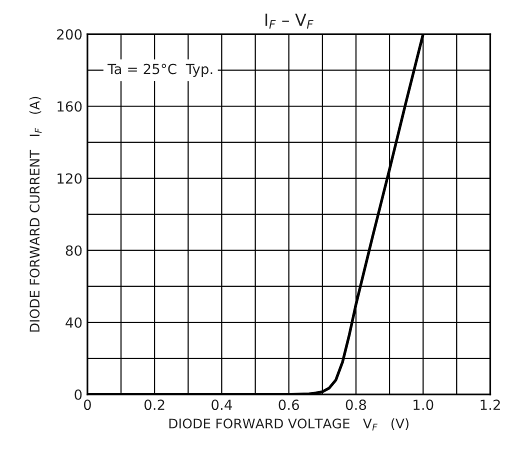 The width and height of the screenshot is (530, 456). Describe the element at coordinates (154, 405) in the screenshot. I see `x-tick-label: 0.2` at that location.